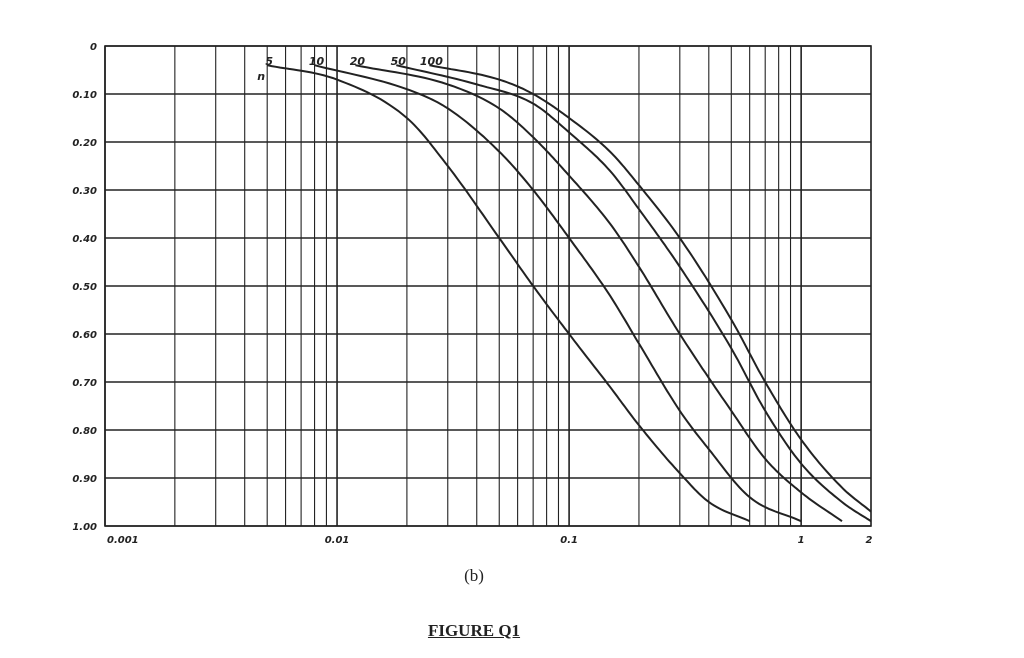  What do you see at coordinates (93, 47) in the screenshot?
I see `y-tick-label: 0` at bounding box center [93, 47].